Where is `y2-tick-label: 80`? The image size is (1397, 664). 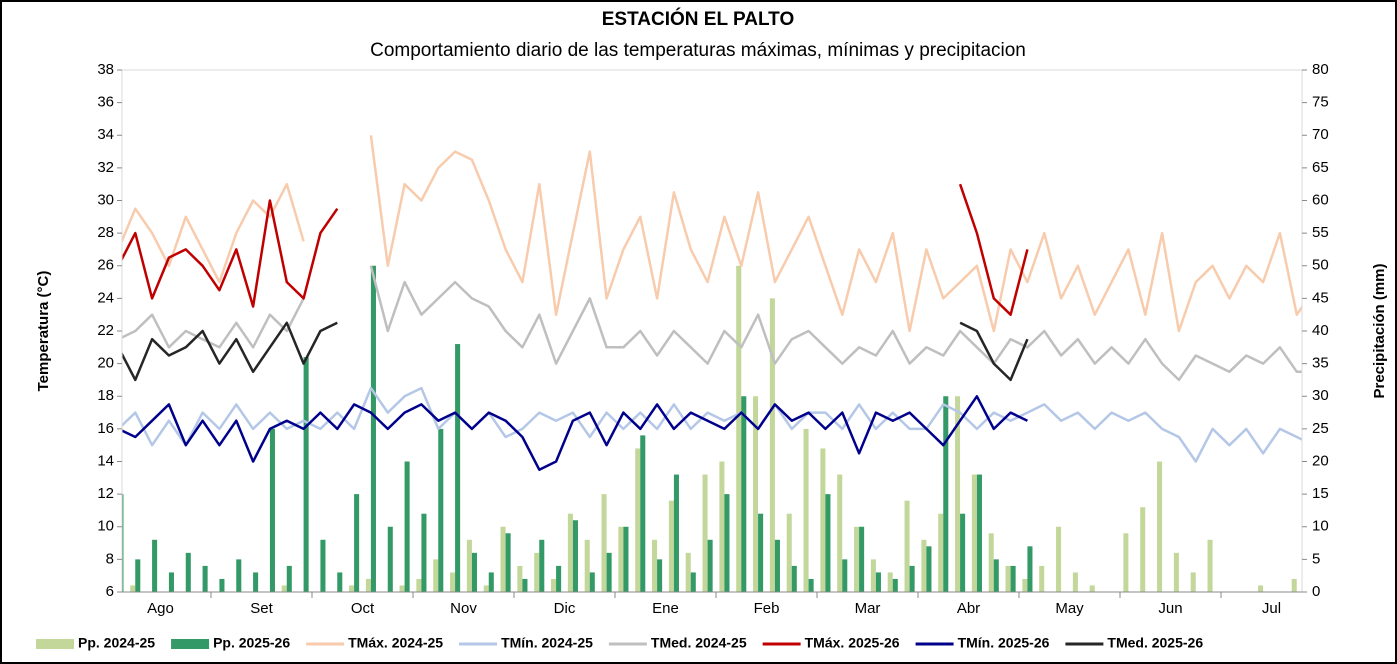 y2-tick-label: 80 is located at coordinates (1320, 69).